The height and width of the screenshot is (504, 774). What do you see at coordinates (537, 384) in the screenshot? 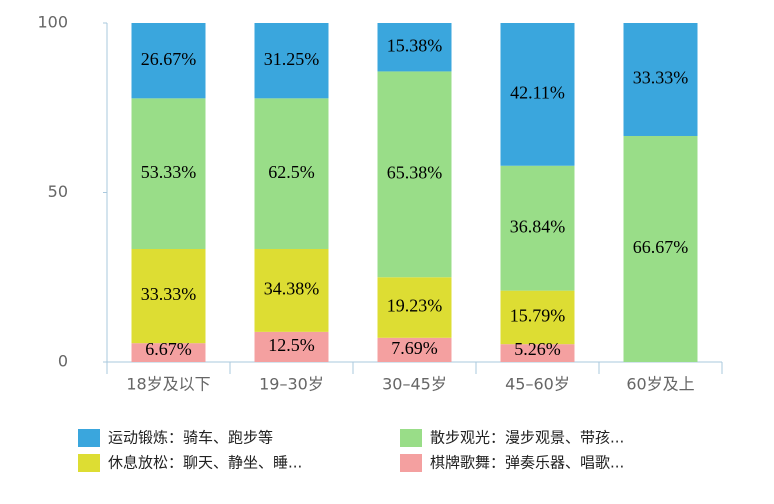
I see `x-tick-label: 45–60岁` at bounding box center [537, 384].